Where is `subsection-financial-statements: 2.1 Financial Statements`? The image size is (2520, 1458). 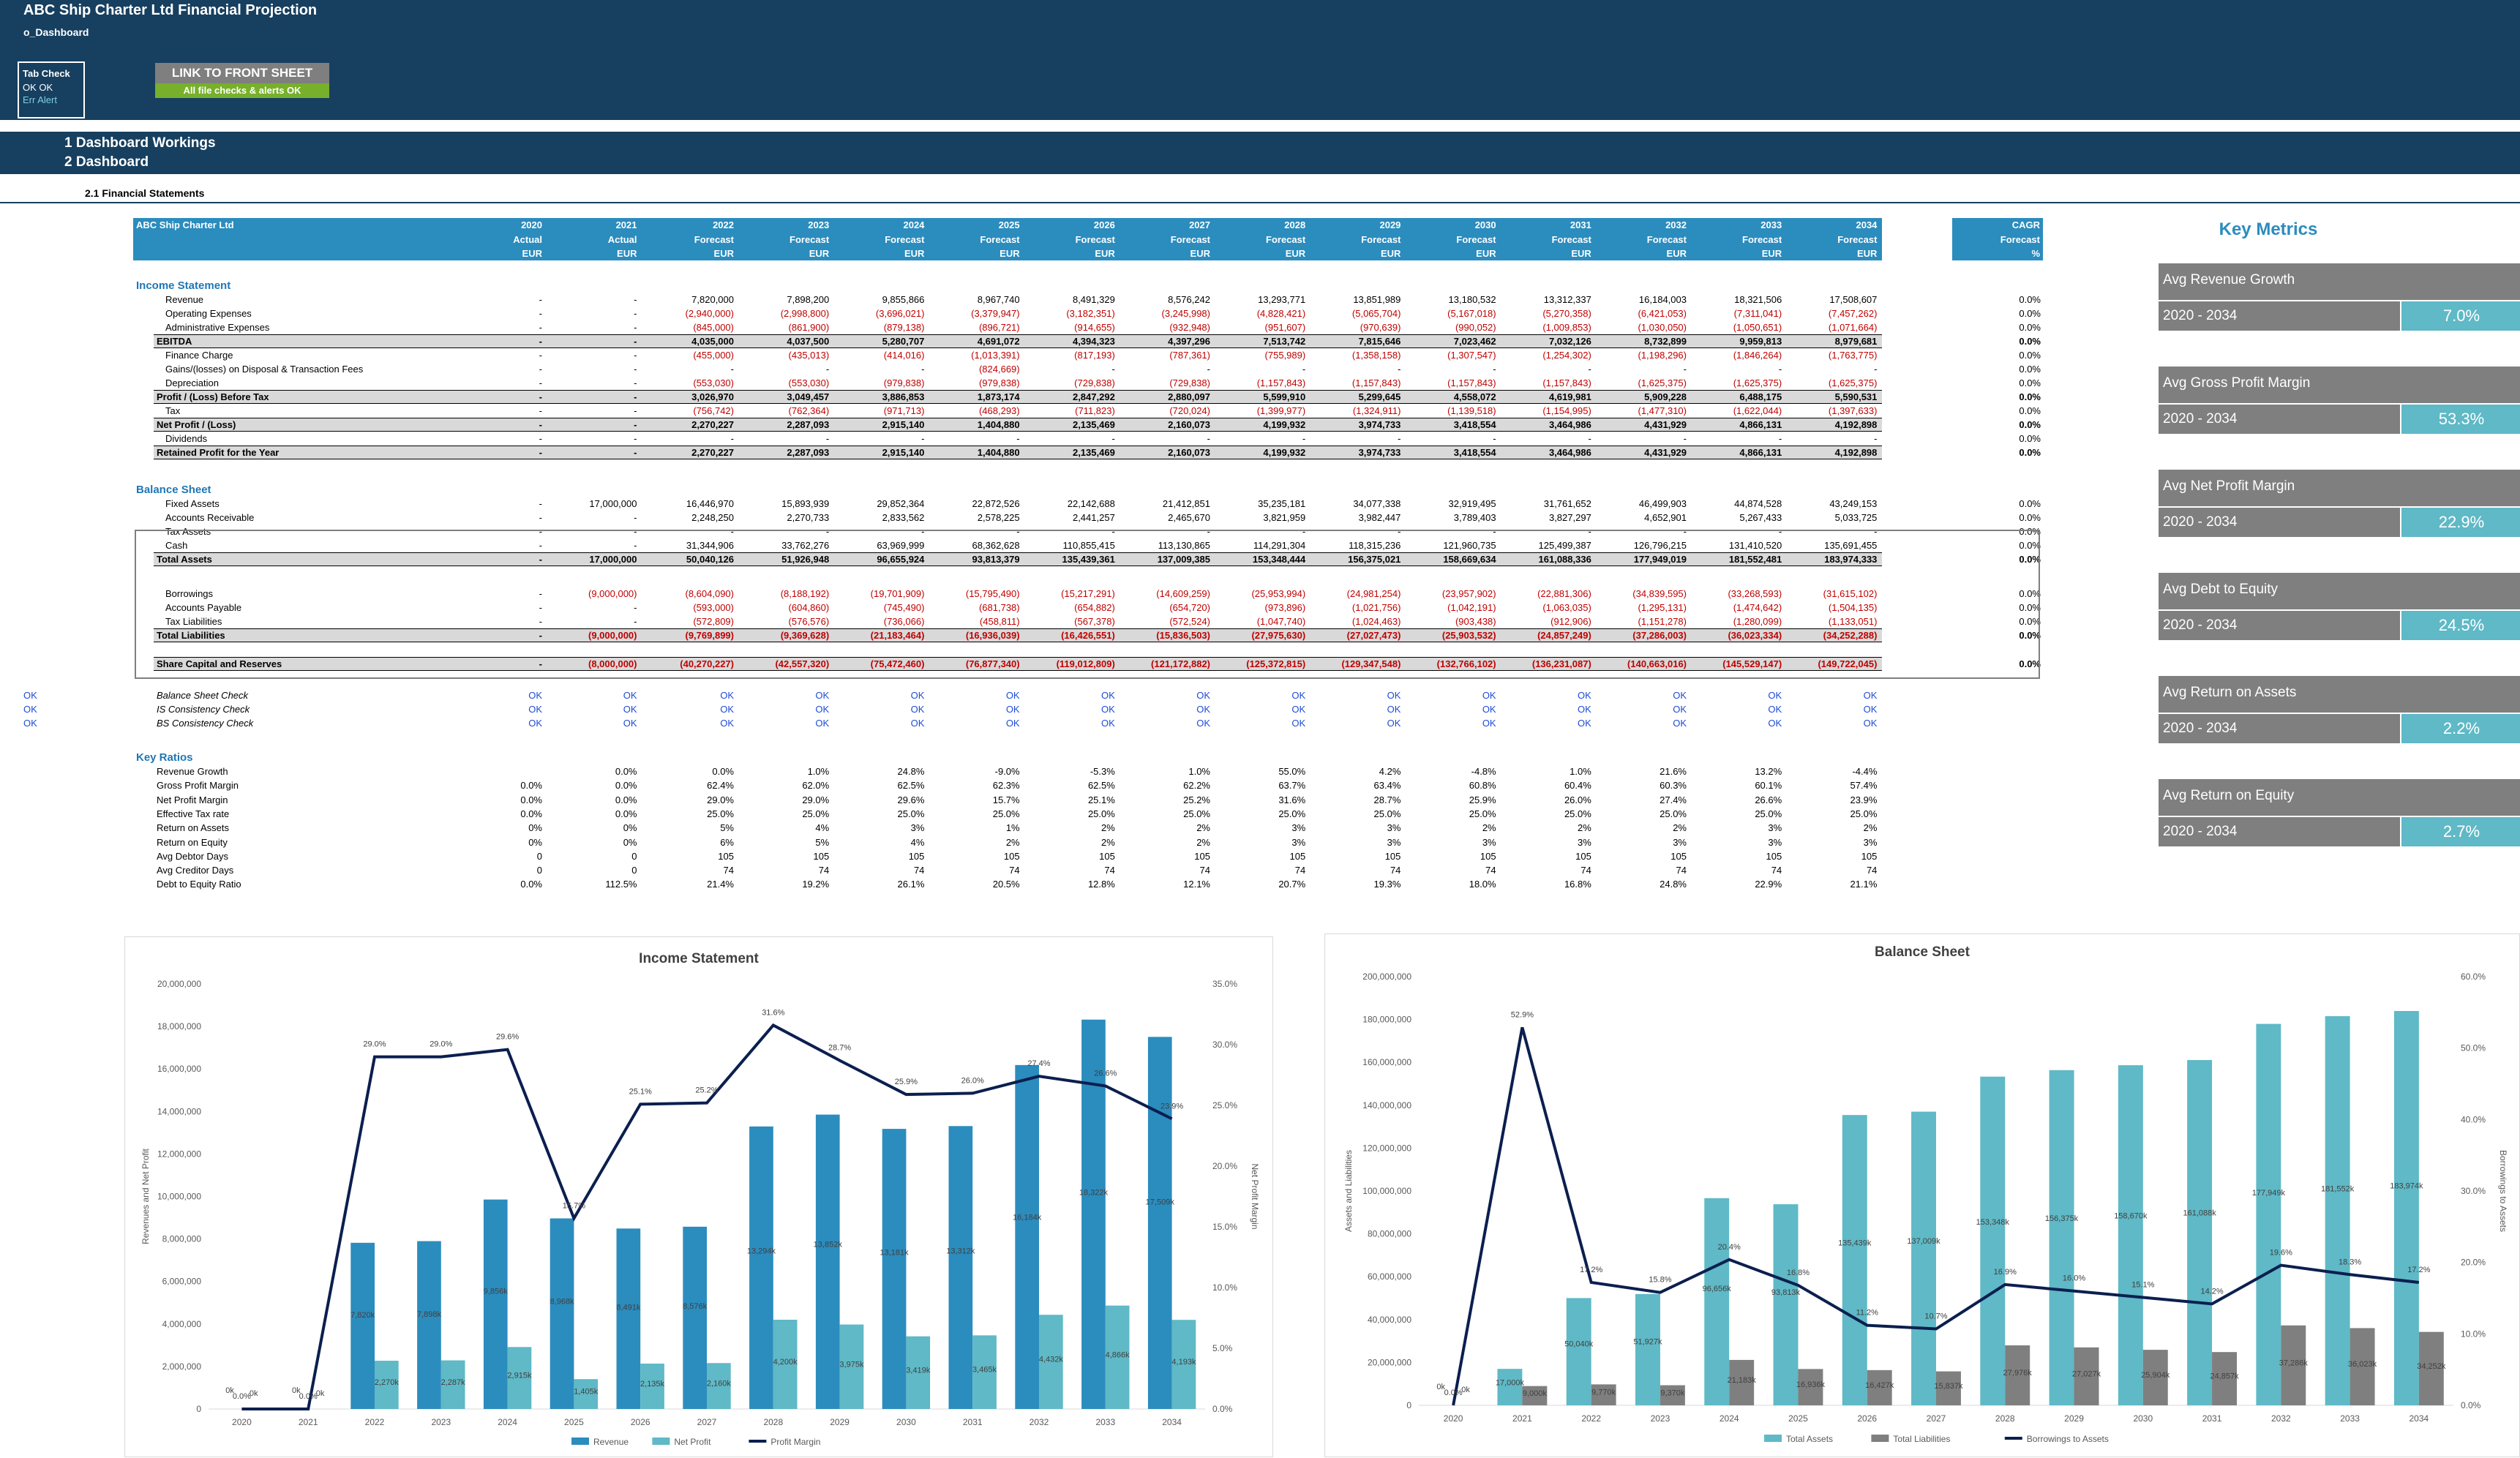
subsection-financial-statements: 2.1 Financial Statements is located at coordinates (145, 193).